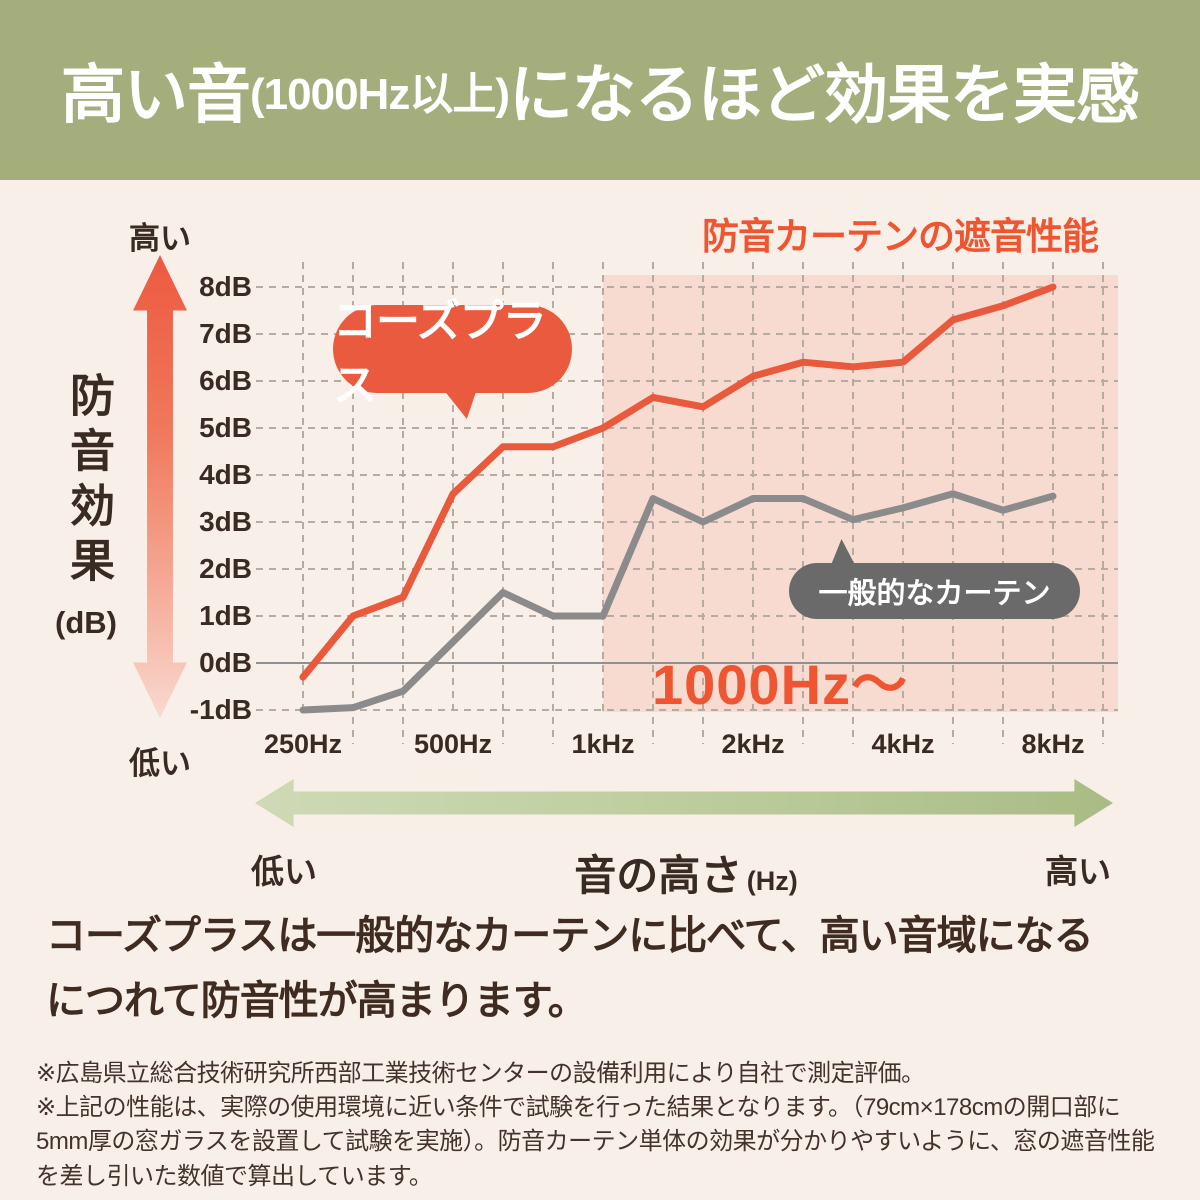 The width and height of the screenshot is (1200, 1200). Describe the element at coordinates (86, 622) in the screenshot. I see `y-axis-unit: (dB)` at that location.